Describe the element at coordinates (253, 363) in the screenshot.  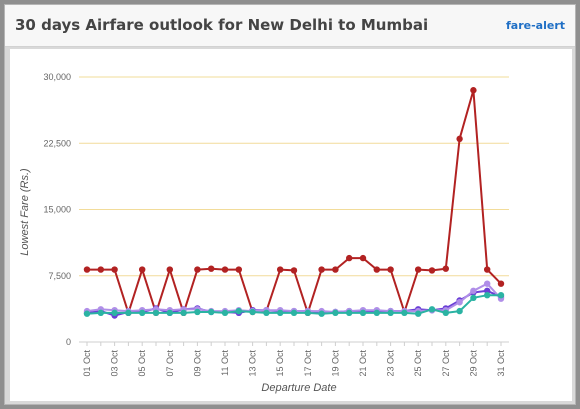
I see `x-tick-label: 13 Oct` at that location.